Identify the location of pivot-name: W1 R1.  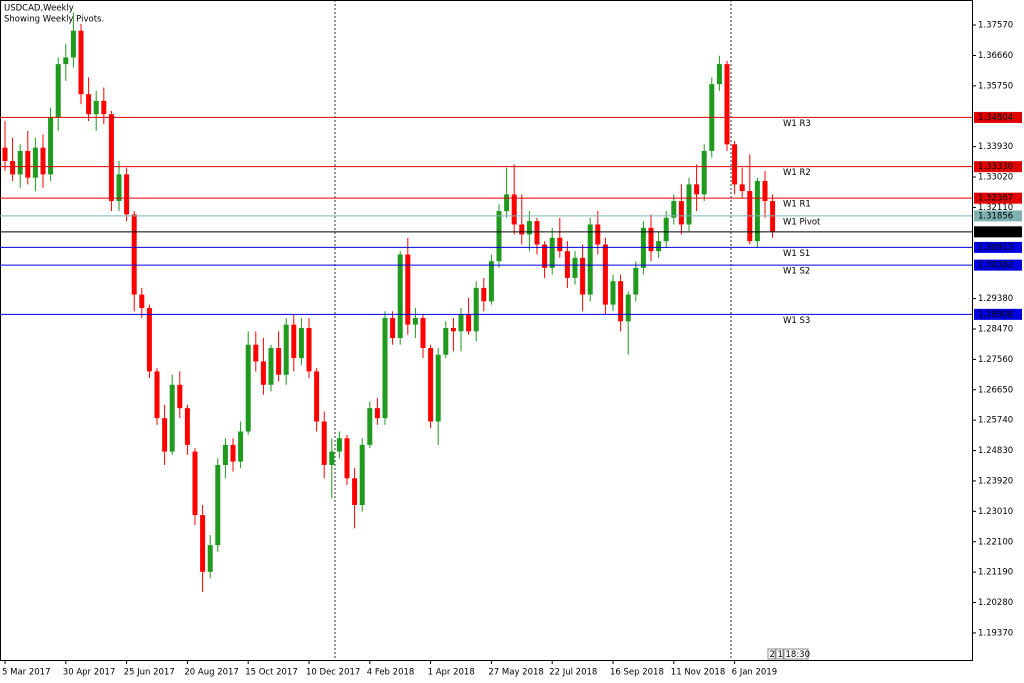
(797, 205).